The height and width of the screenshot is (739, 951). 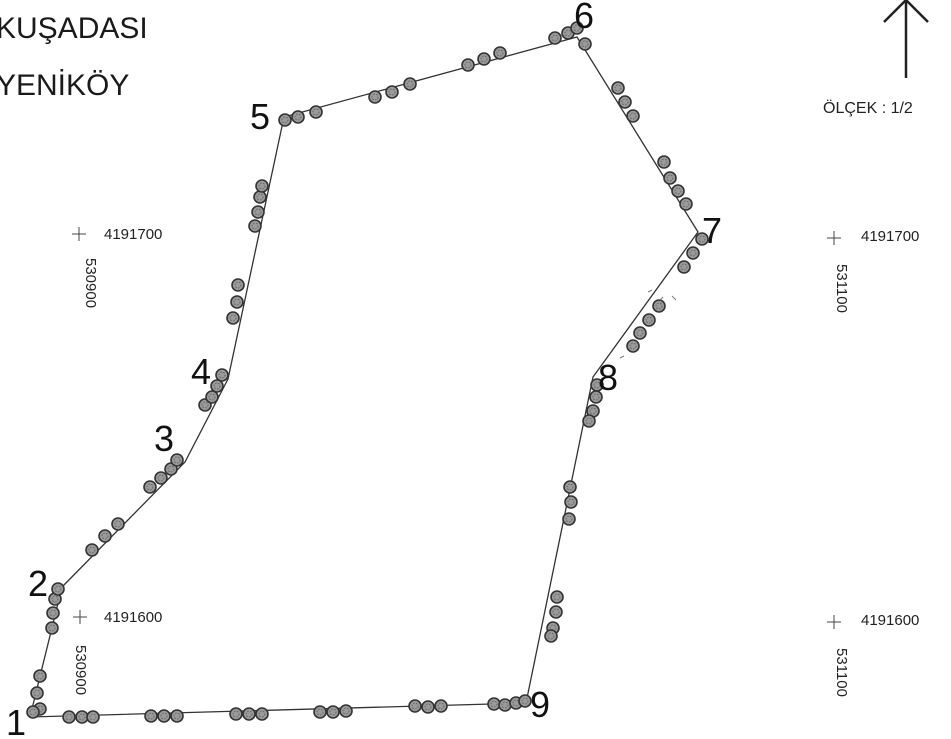 I want to click on easting-label-bottom-right: 531100, so click(x=841, y=672).